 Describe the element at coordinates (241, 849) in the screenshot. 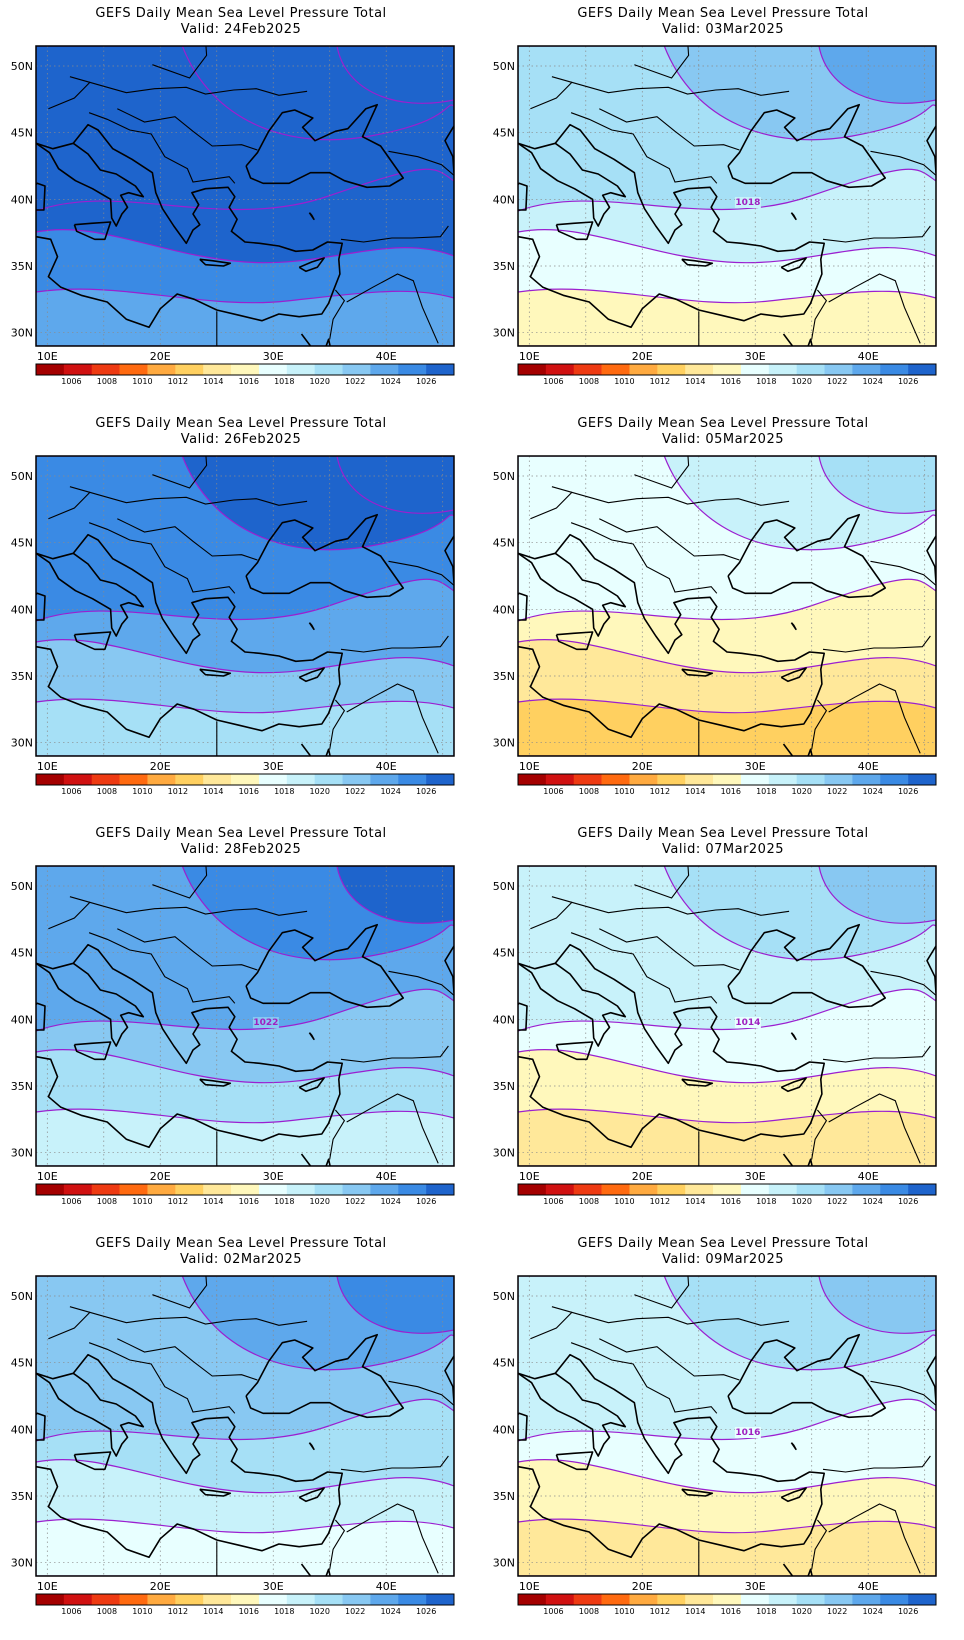

I see `panel-valid-date: Valid: 28Feb2025` at that location.